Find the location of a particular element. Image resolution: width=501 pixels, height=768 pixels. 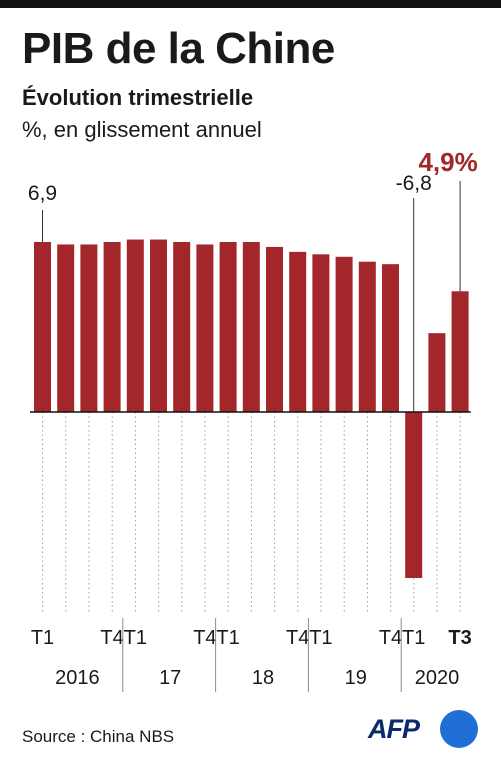

chart-title: PIB de la Chine is located at coordinates (178, 48).